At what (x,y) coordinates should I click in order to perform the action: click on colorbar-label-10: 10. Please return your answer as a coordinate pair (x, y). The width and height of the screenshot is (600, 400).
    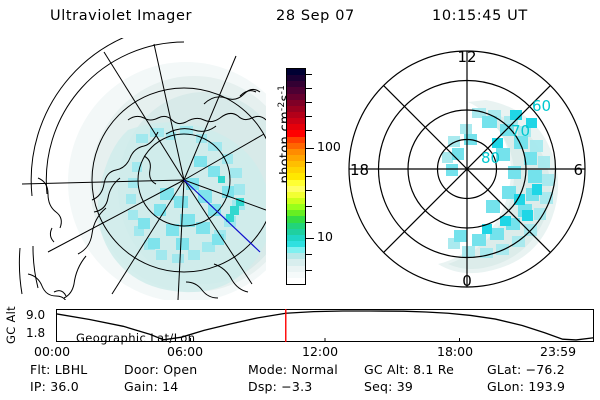
    Looking at the image, I should click on (325, 236).